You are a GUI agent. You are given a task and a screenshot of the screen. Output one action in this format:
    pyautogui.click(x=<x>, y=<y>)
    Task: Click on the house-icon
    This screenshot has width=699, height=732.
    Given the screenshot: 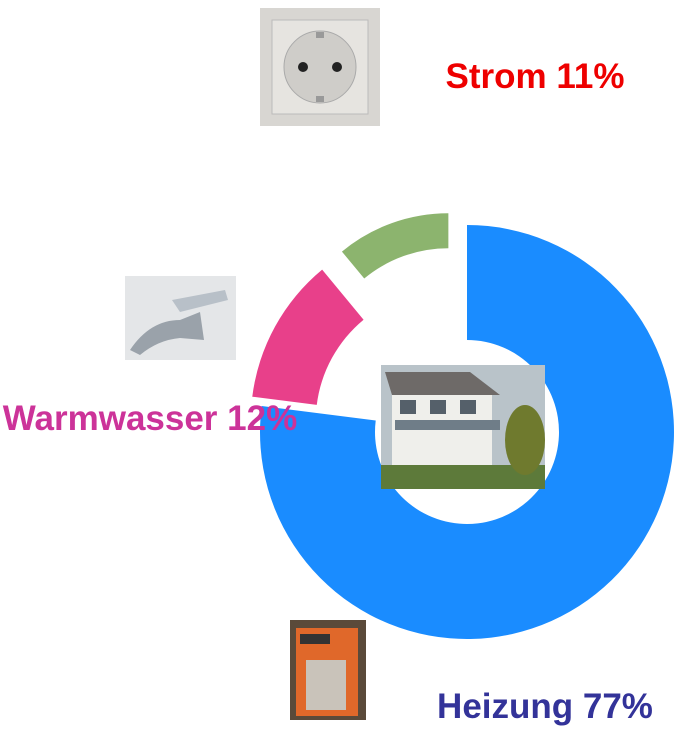 What is the action you would take?
    pyautogui.click(x=463, y=427)
    